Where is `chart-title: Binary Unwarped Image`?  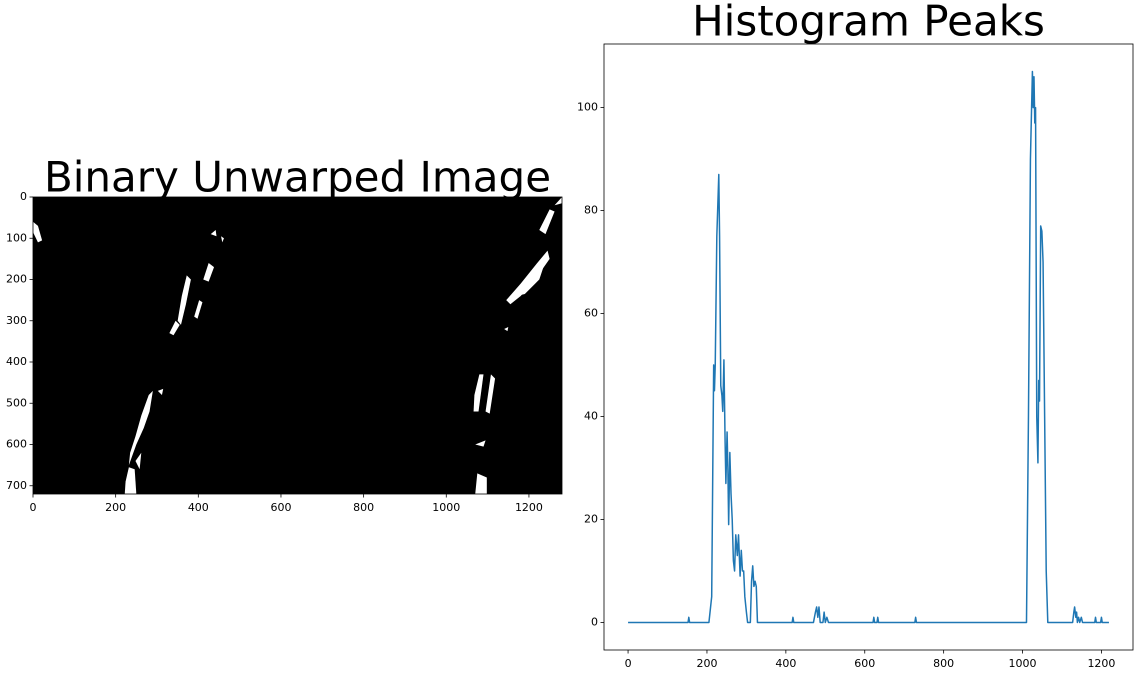
chart-title: Binary Unwarped Image is located at coordinates (297, 177).